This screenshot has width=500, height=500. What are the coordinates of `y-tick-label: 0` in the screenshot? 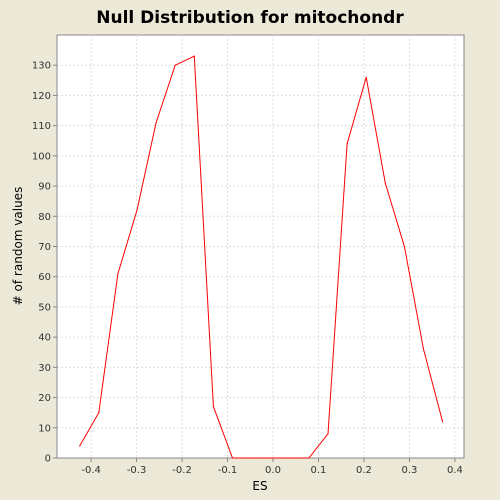 It's located at (48, 459).